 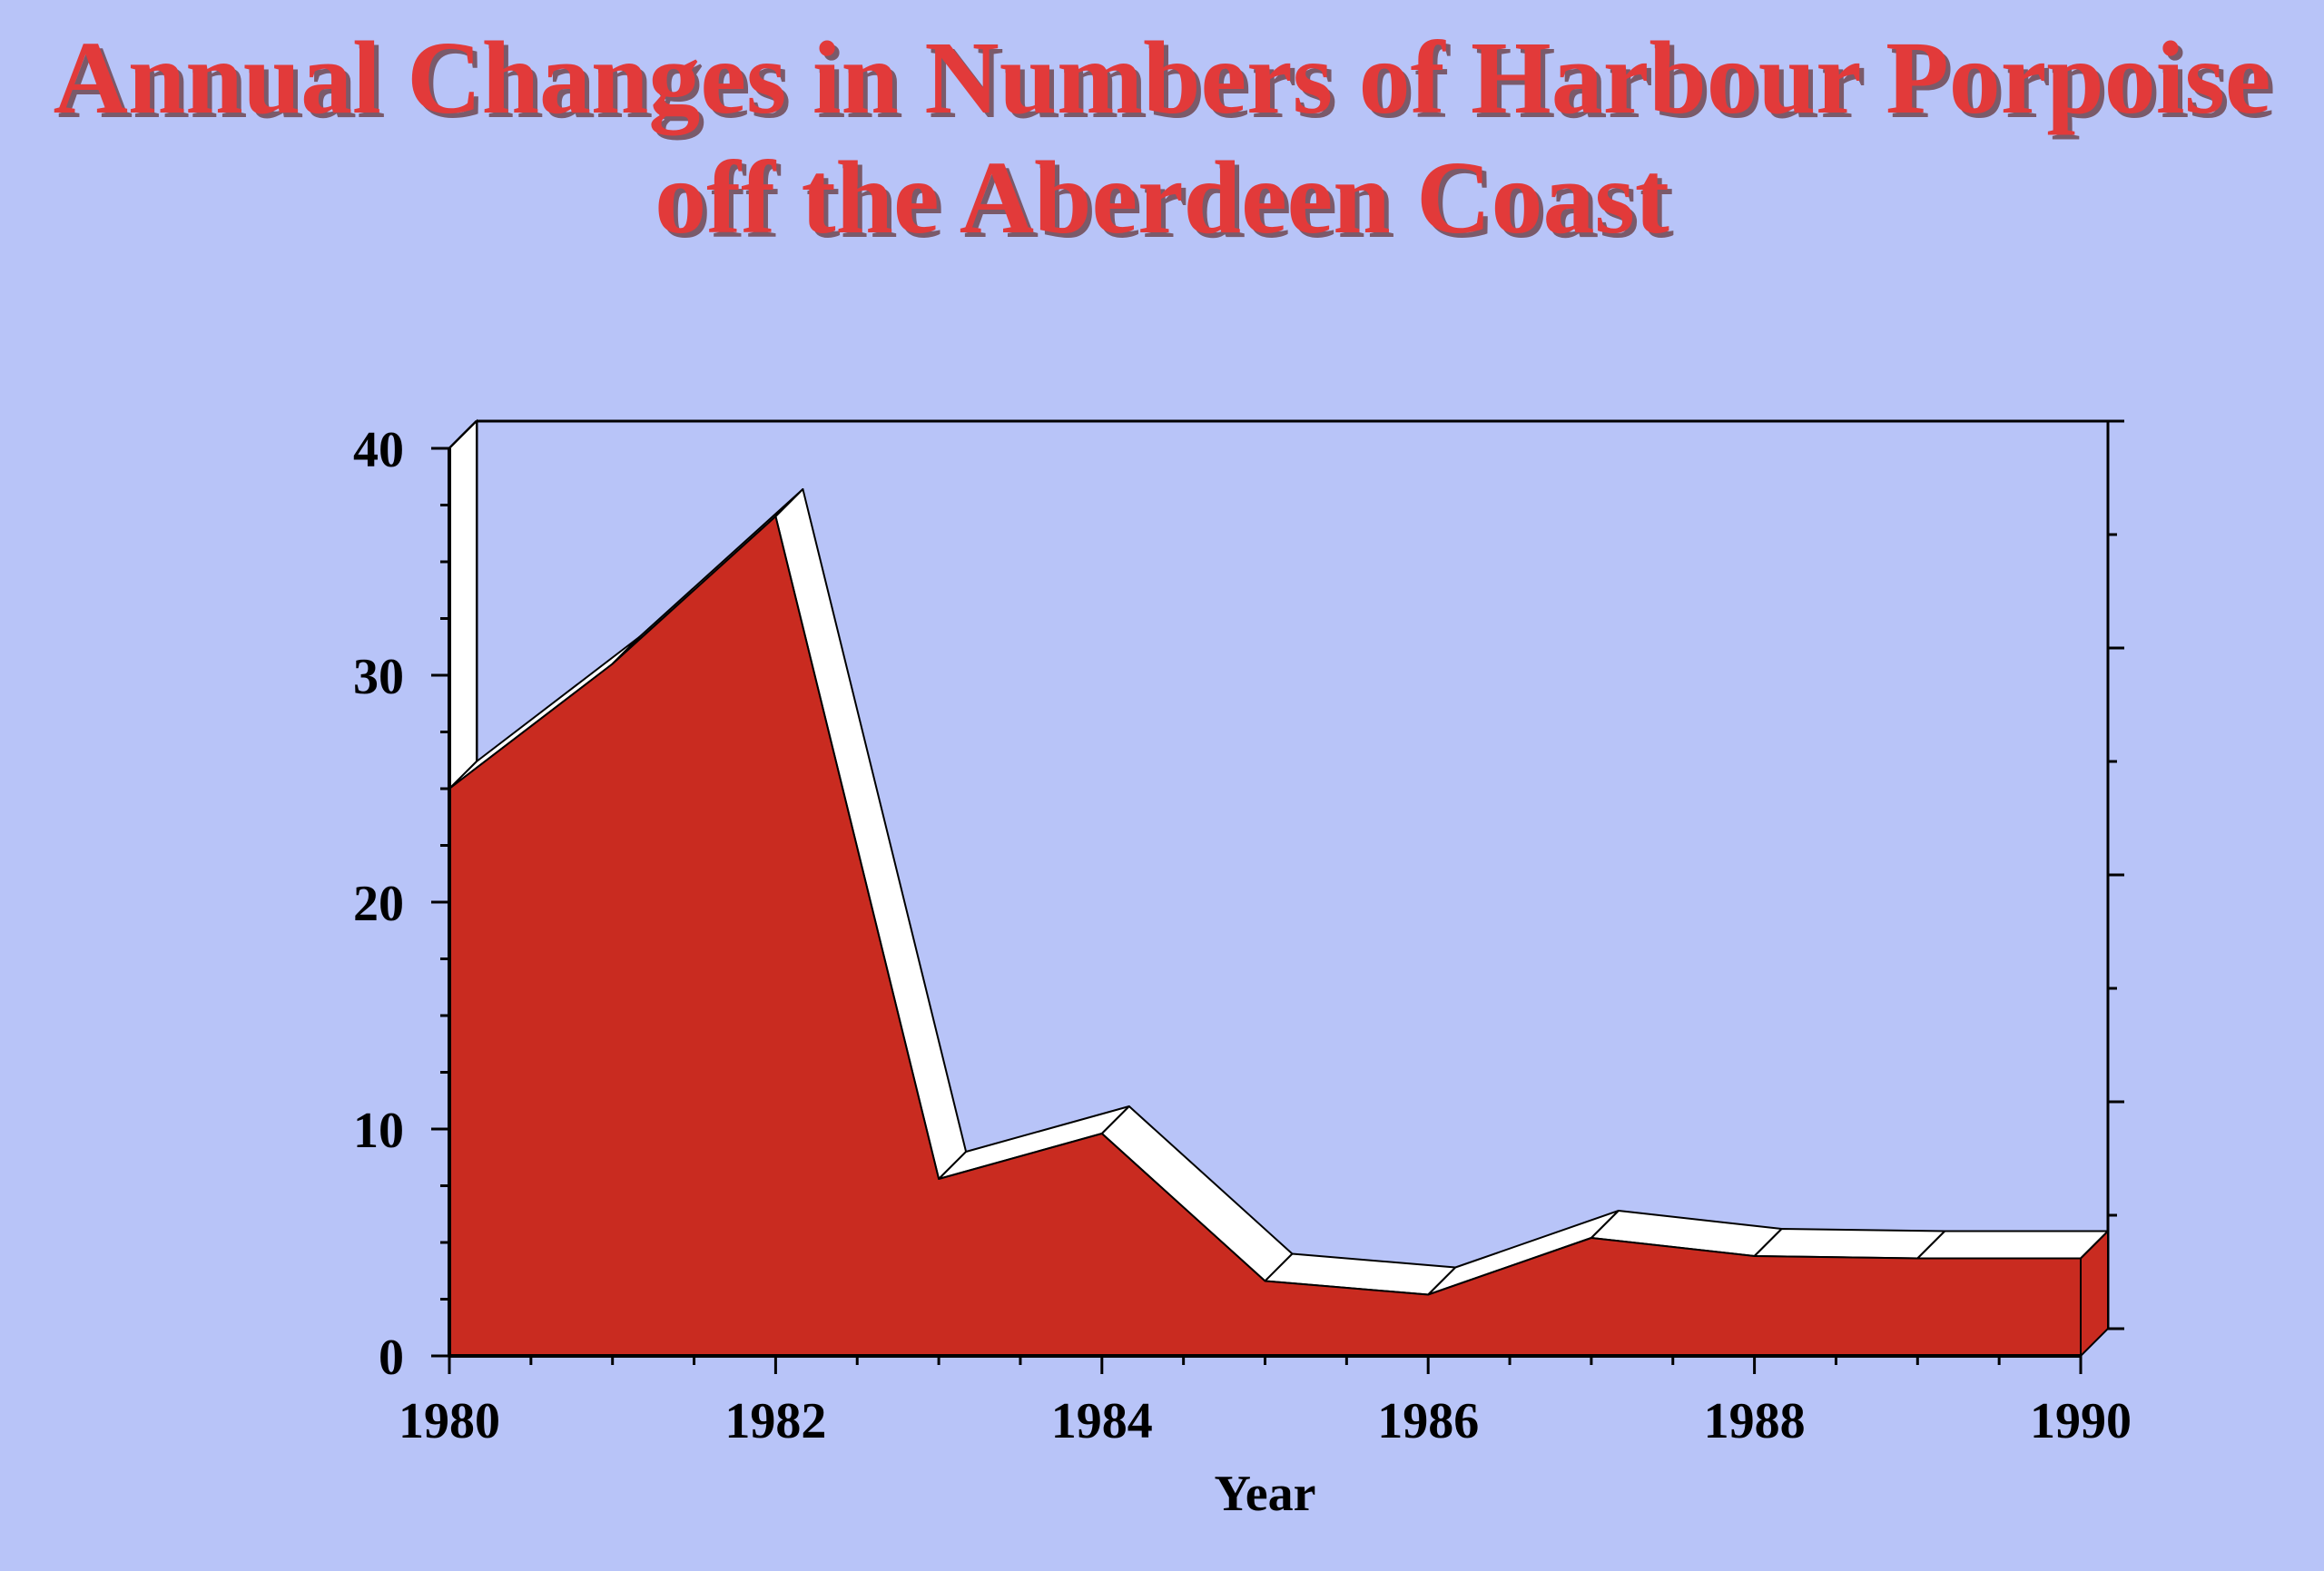 What do you see at coordinates (463, 604) in the screenshot?
I see `left-wall-panel` at bounding box center [463, 604].